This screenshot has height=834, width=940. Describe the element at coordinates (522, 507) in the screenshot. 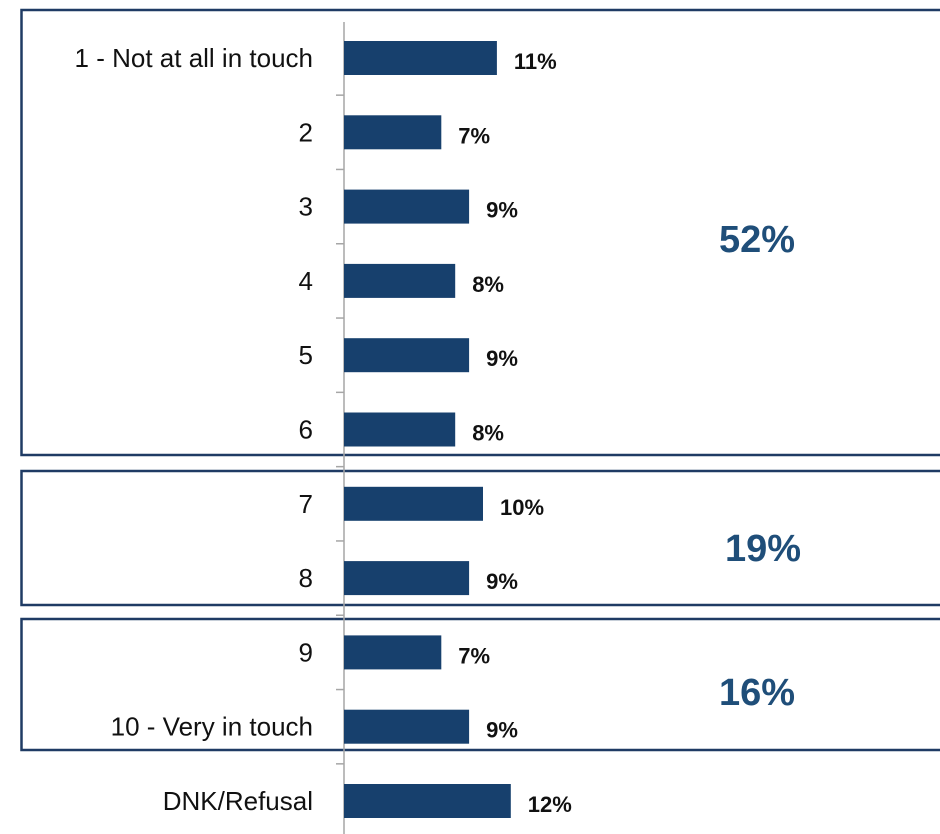

I see `data-label: 10%` at that location.